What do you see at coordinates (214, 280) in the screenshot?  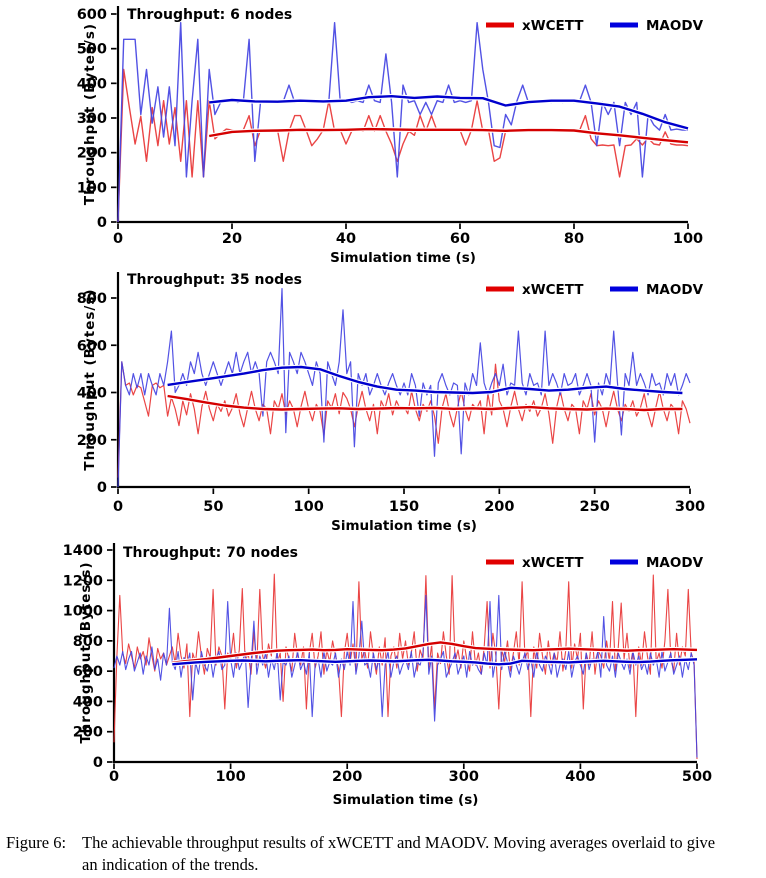 I see `chart-title: Throughput: 35 nodes` at bounding box center [214, 280].